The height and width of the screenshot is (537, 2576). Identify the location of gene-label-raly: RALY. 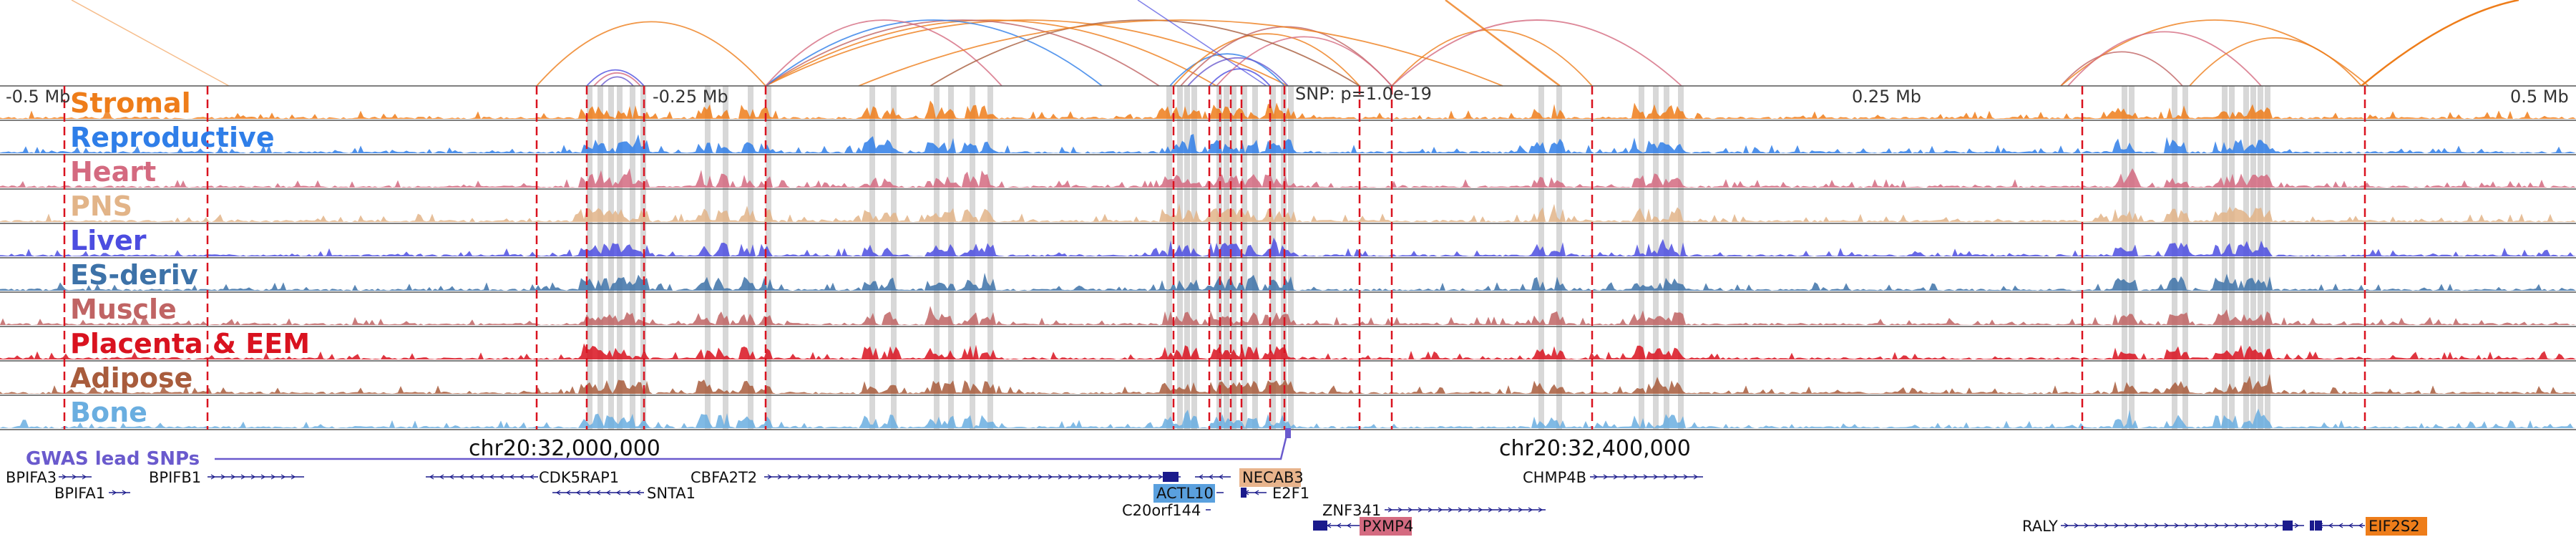
(2040, 526).